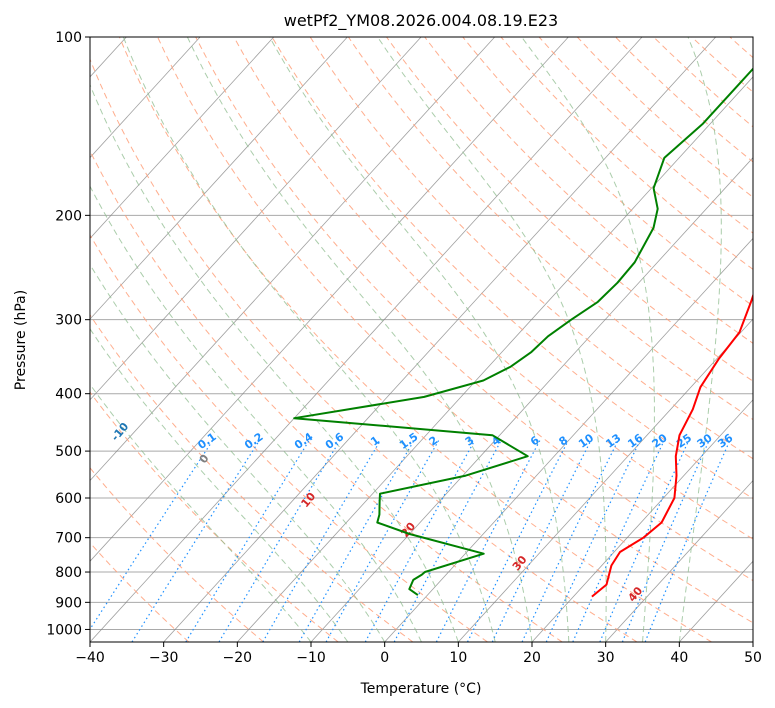  I want to click on y-tick-label: 200, so click(68, 216).